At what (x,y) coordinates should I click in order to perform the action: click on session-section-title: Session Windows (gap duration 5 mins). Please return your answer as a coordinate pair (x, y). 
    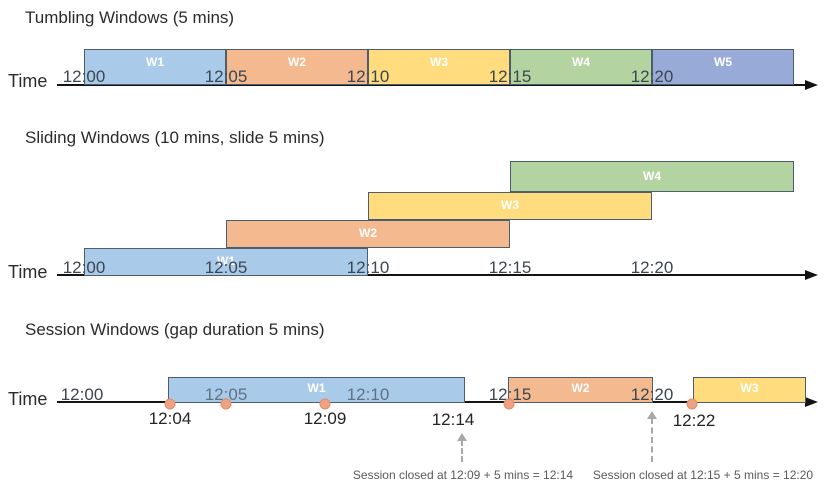
    Looking at the image, I should click on (175, 329).